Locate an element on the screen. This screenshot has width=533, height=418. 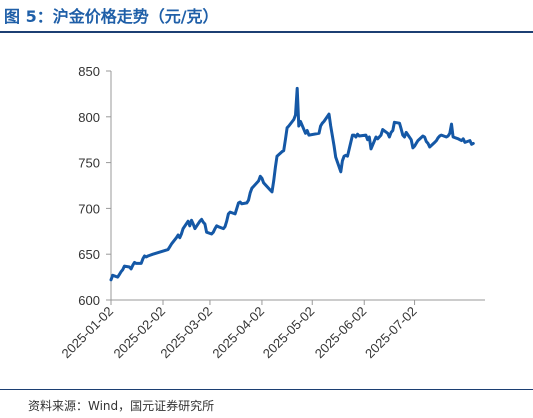
y-tick-label: 600 is located at coordinates (89, 300).